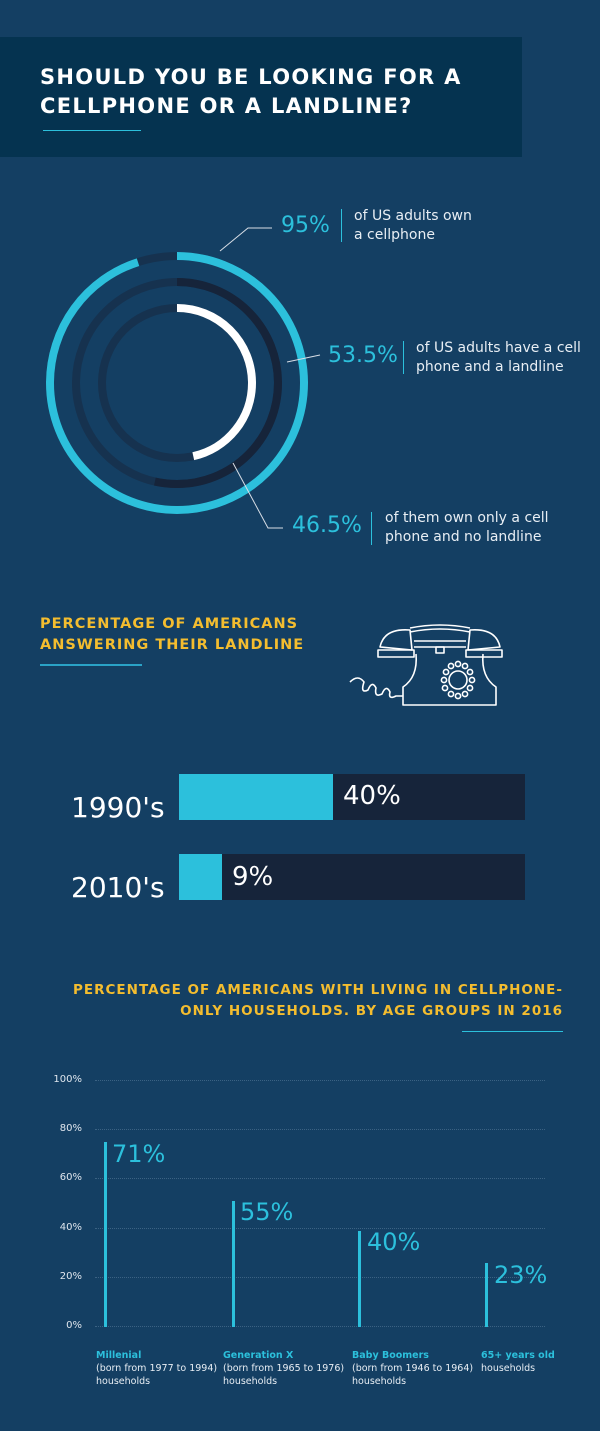 This screenshot has height=1431, width=600. Describe the element at coordinates (512, 1031) in the screenshot. I see `households-underline` at that location.